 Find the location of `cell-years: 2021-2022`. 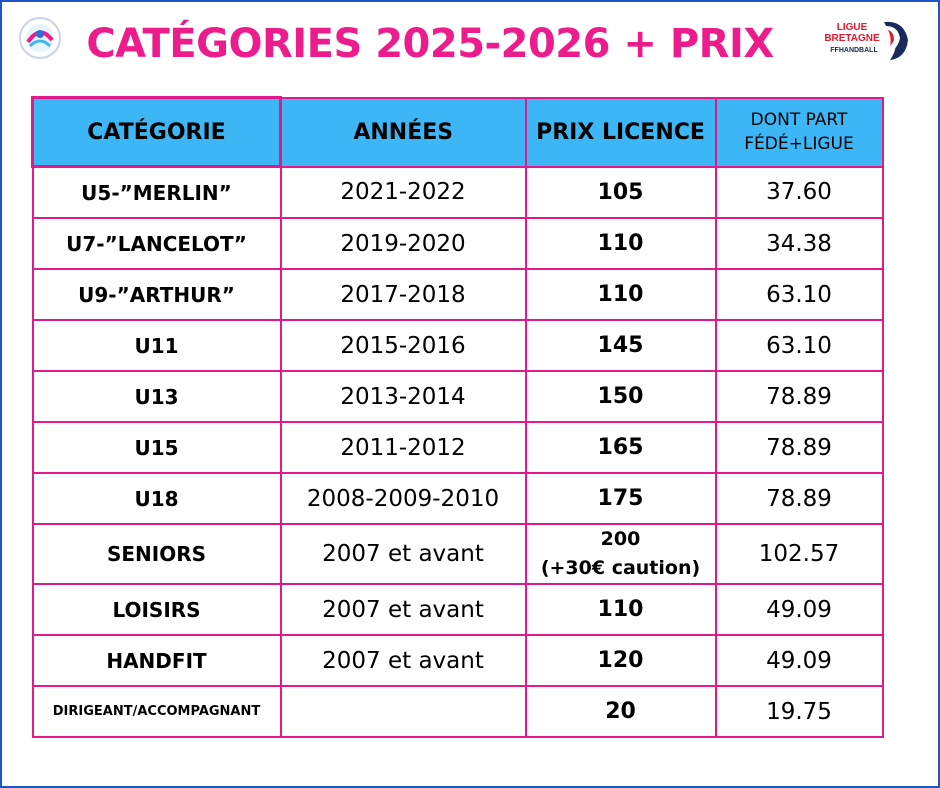

cell-years: 2021-2022 is located at coordinates (403, 192).